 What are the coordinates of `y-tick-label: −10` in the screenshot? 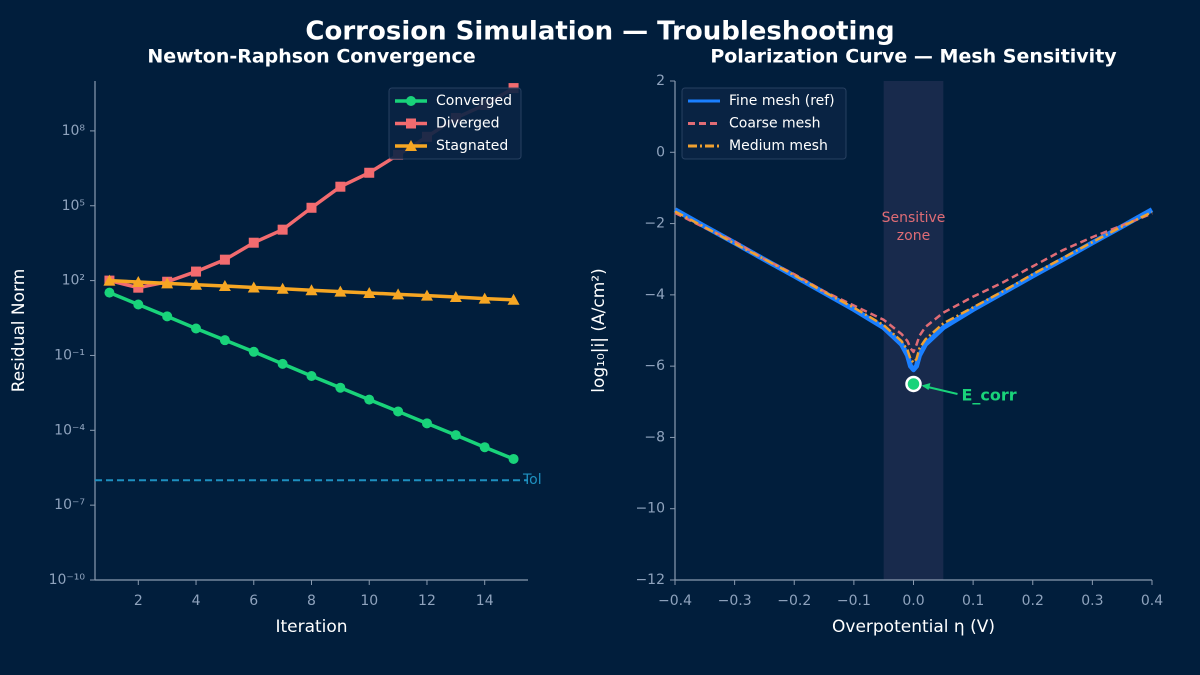 It's located at (650, 509).